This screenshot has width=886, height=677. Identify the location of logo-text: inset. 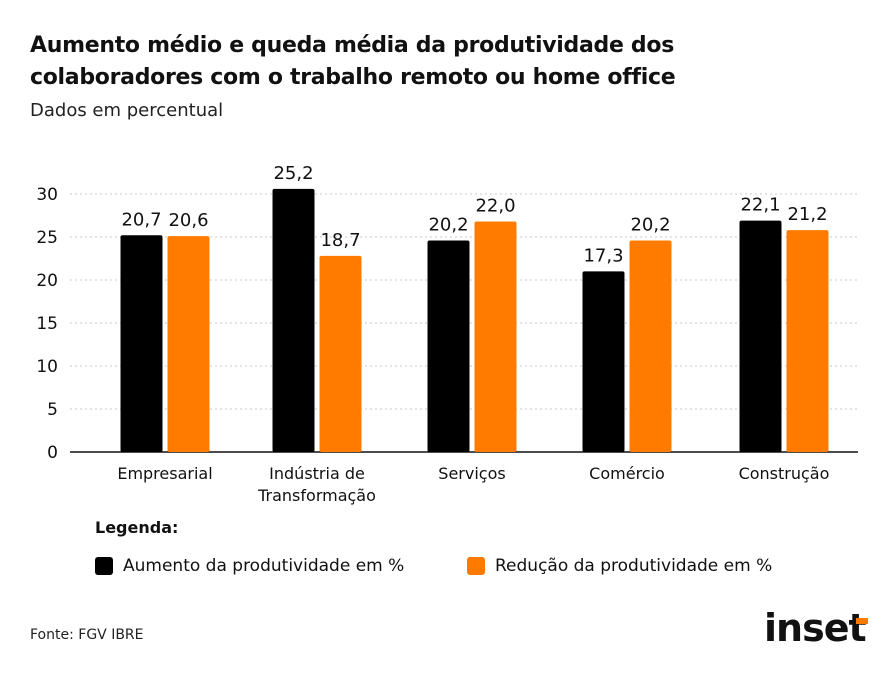
(815, 628).